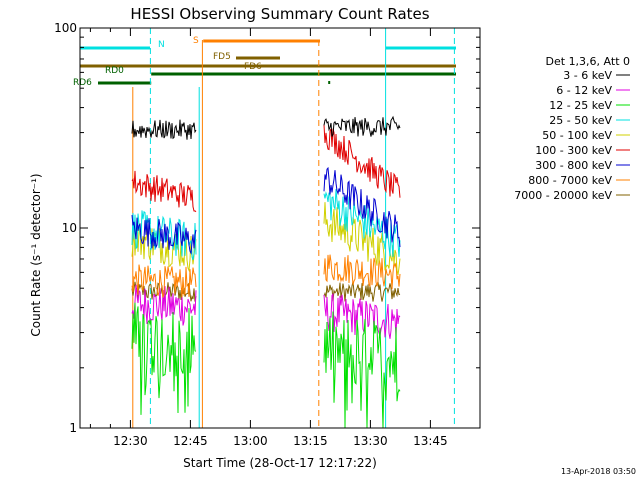 Image resolution: width=640 pixels, height=484 pixels. What do you see at coordinates (598, 471) in the screenshot?
I see `footer-timestamp: 13-Apr-2018 03:50` at bounding box center [598, 471].